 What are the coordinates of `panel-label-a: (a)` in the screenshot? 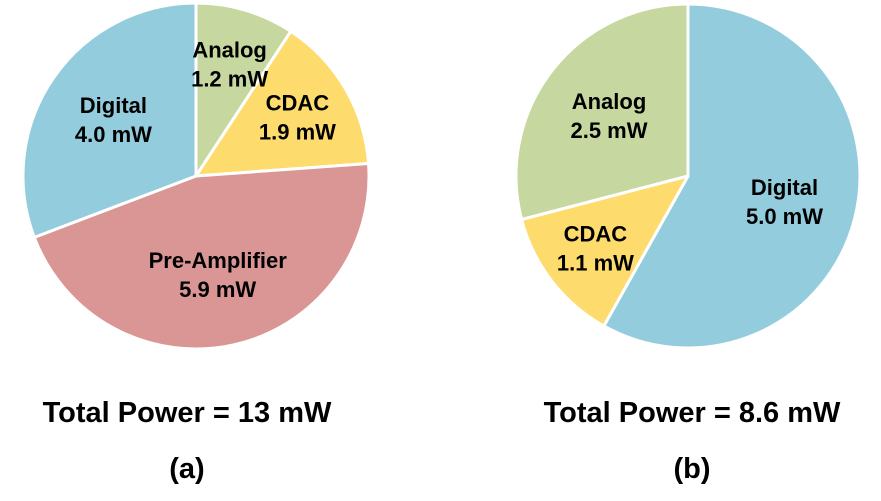 It's located at (186, 469).